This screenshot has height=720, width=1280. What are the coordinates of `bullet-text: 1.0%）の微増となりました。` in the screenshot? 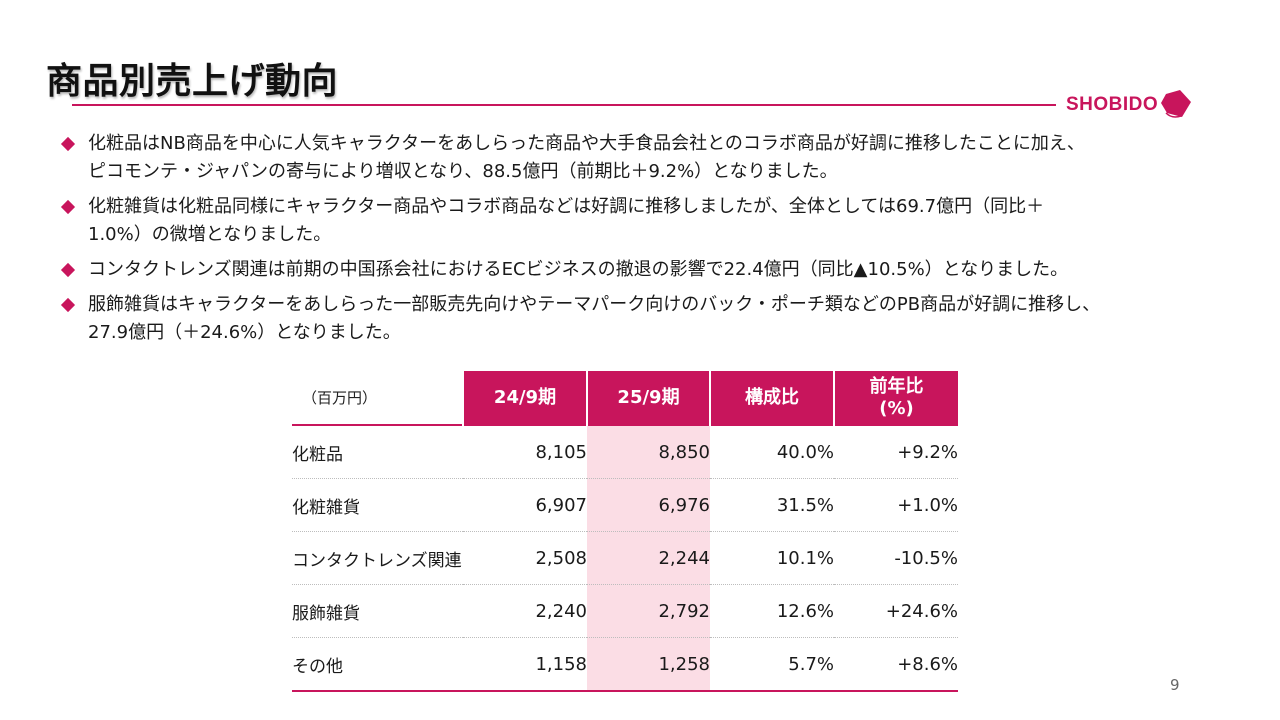 It's located at (210, 234).